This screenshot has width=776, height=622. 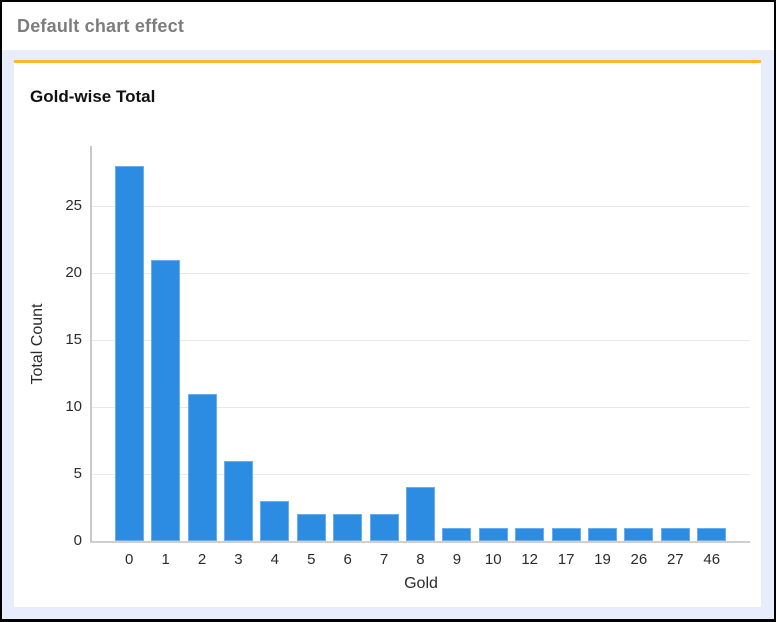 I want to click on x-tick-label: 46, so click(x=712, y=559).